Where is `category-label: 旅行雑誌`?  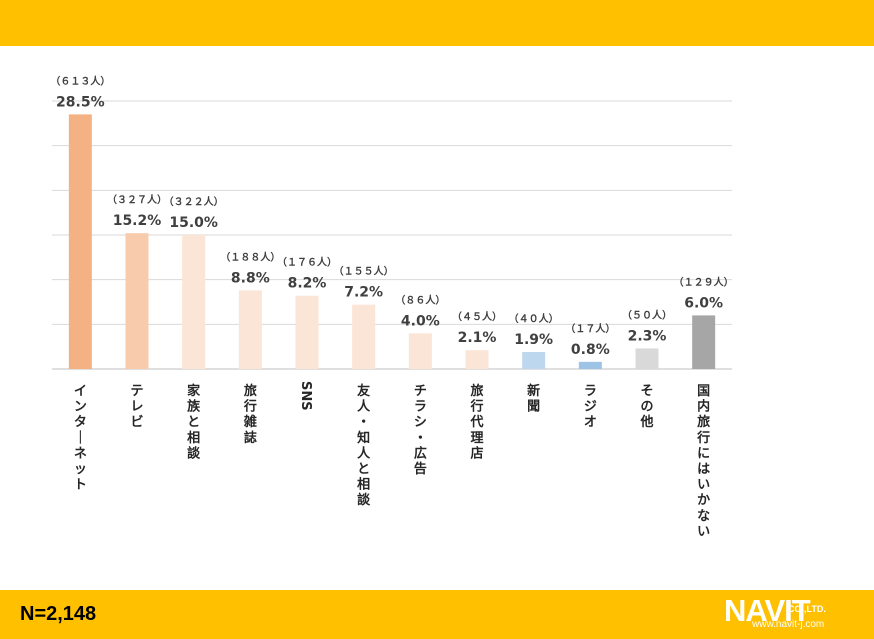
category-label: 旅行雑誌 is located at coordinates (250, 414).